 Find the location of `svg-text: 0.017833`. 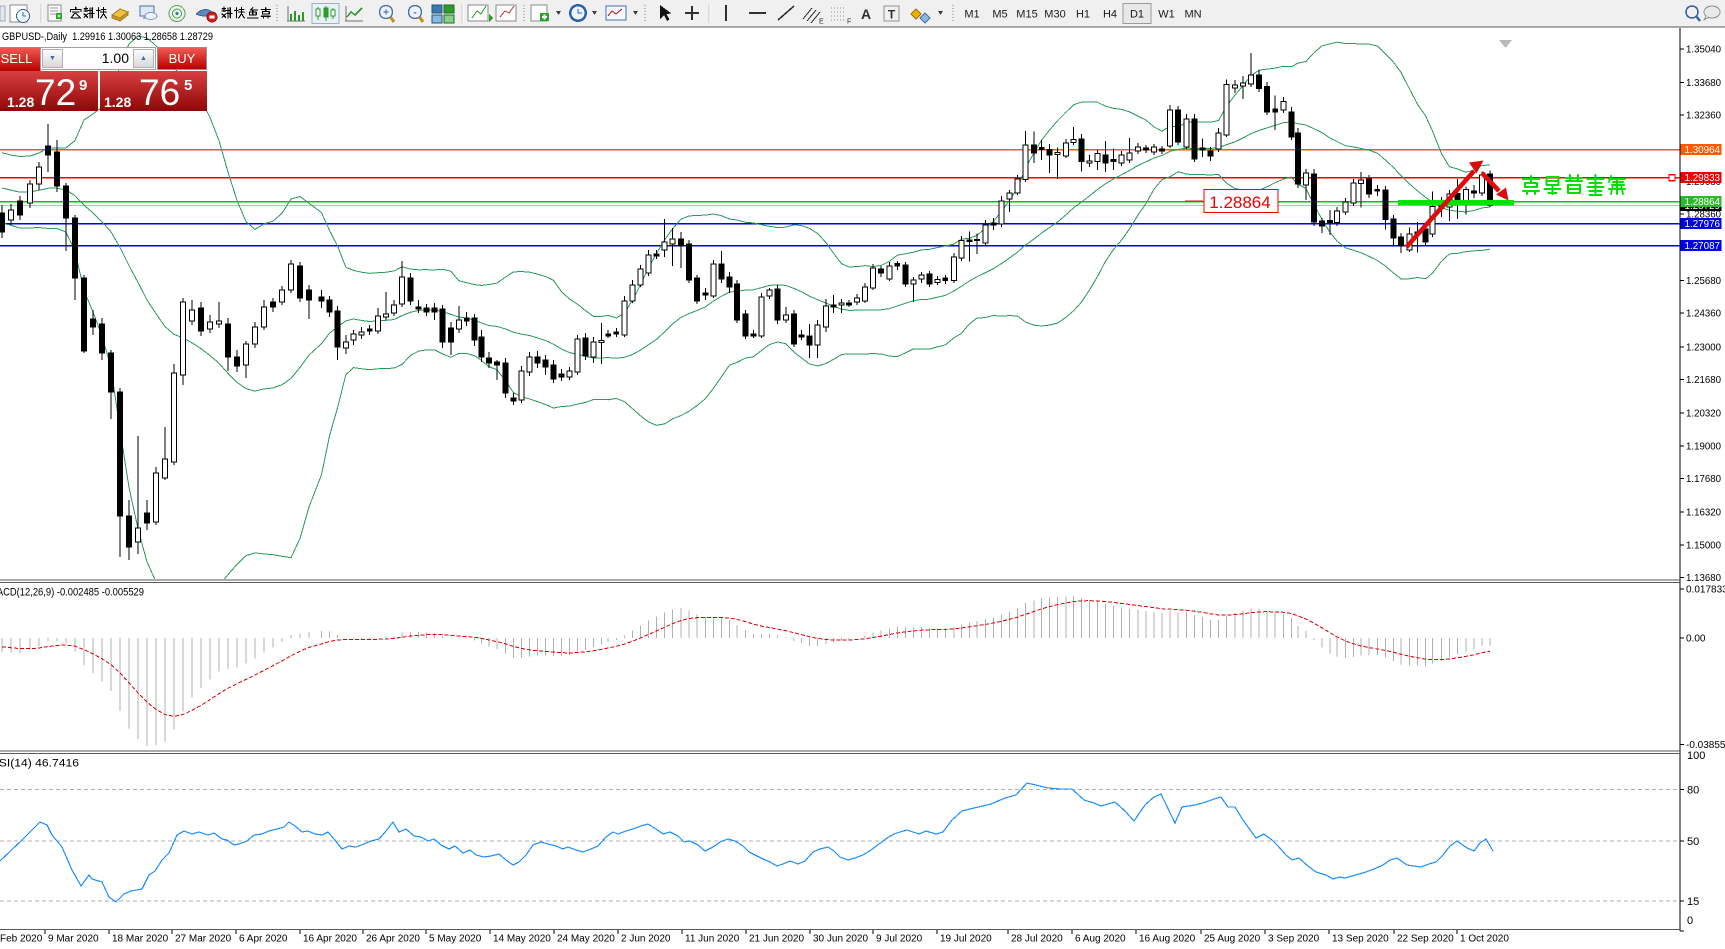

svg-text: 0.017833 is located at coordinates (1705, 589).